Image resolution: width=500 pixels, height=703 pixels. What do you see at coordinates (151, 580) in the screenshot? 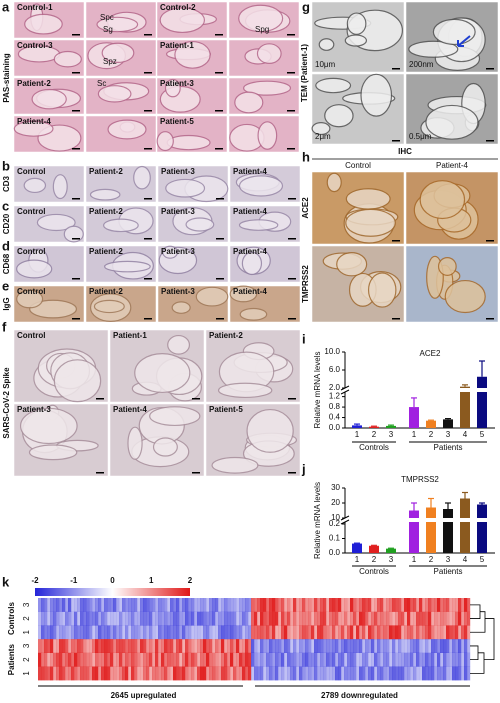
I see `scale-tick-label: 1` at bounding box center [151, 580].